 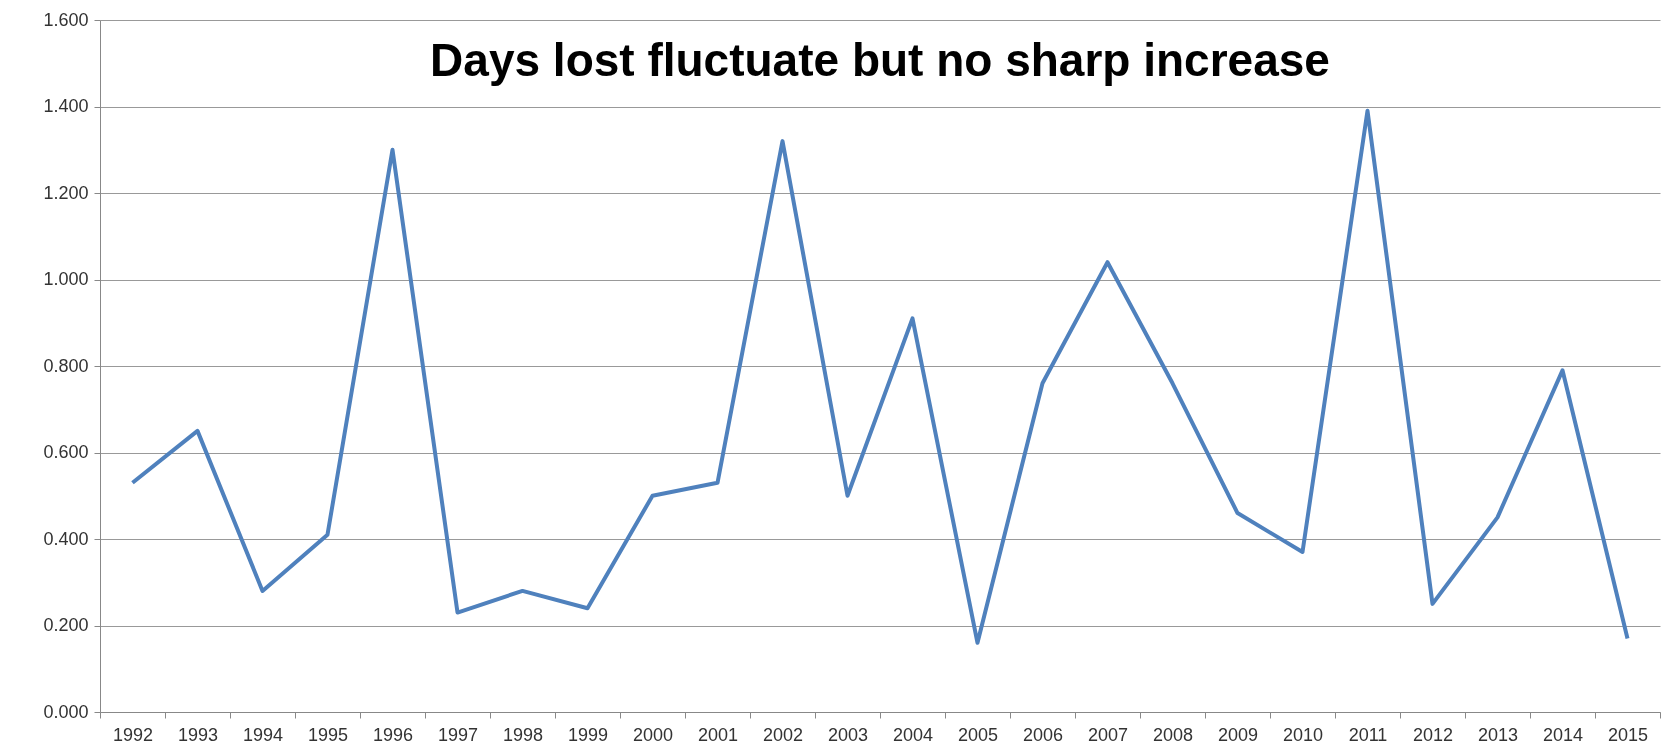 What do you see at coordinates (66, 538) in the screenshot?
I see `y-tick-label: 0.400` at bounding box center [66, 538].